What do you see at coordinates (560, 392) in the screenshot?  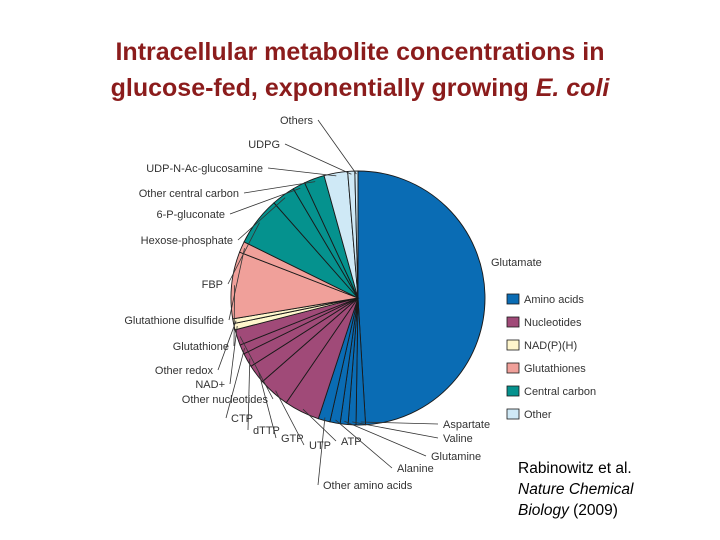 I see `legend-label: Central carbon` at bounding box center [560, 392].